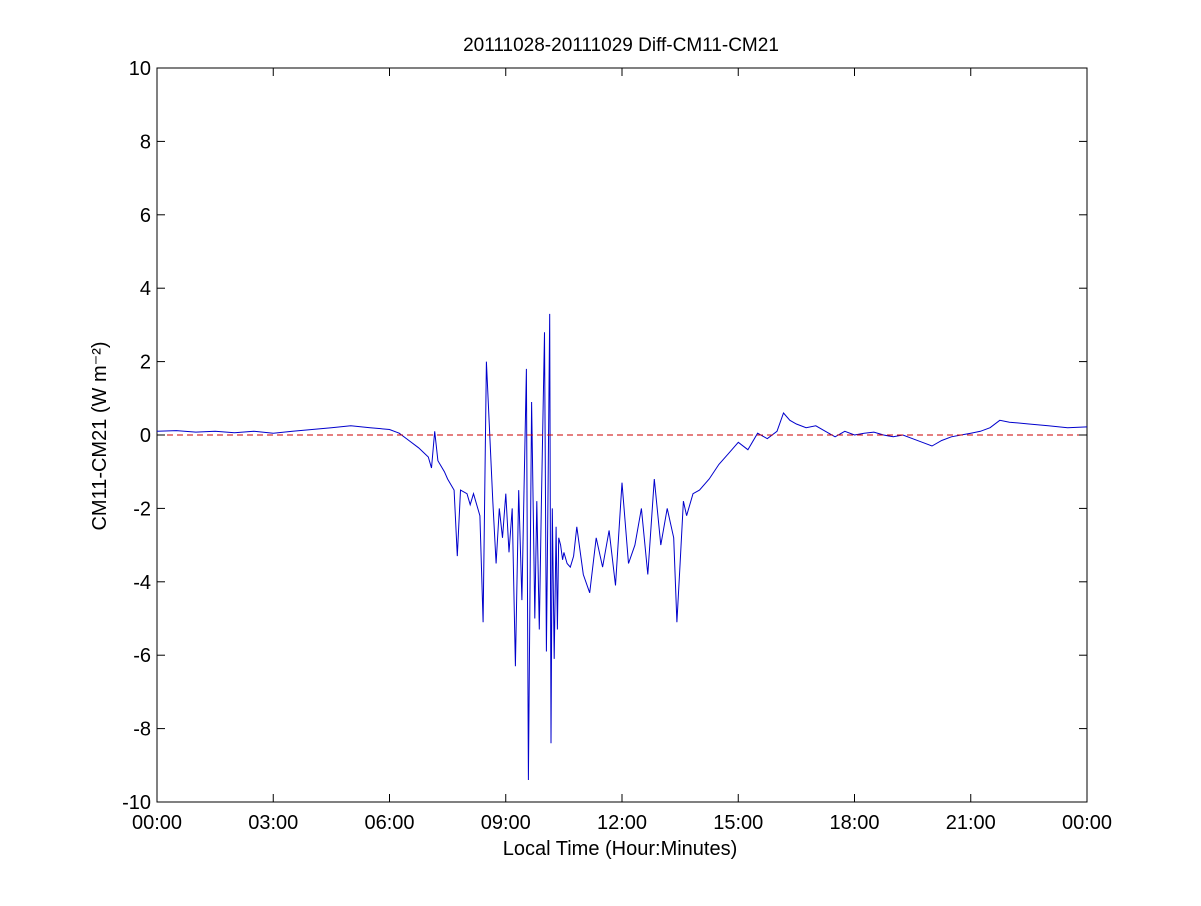  What do you see at coordinates (142, 583) in the screenshot?
I see `y-tick-label: -4` at bounding box center [142, 583].